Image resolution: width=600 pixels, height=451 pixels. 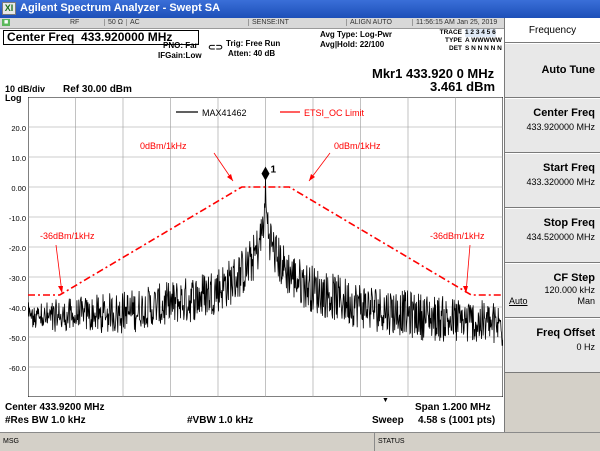 What do you see at coordinates (268, 22) in the screenshot?
I see `status-sense: SENSE:INT` at bounding box center [268, 22].